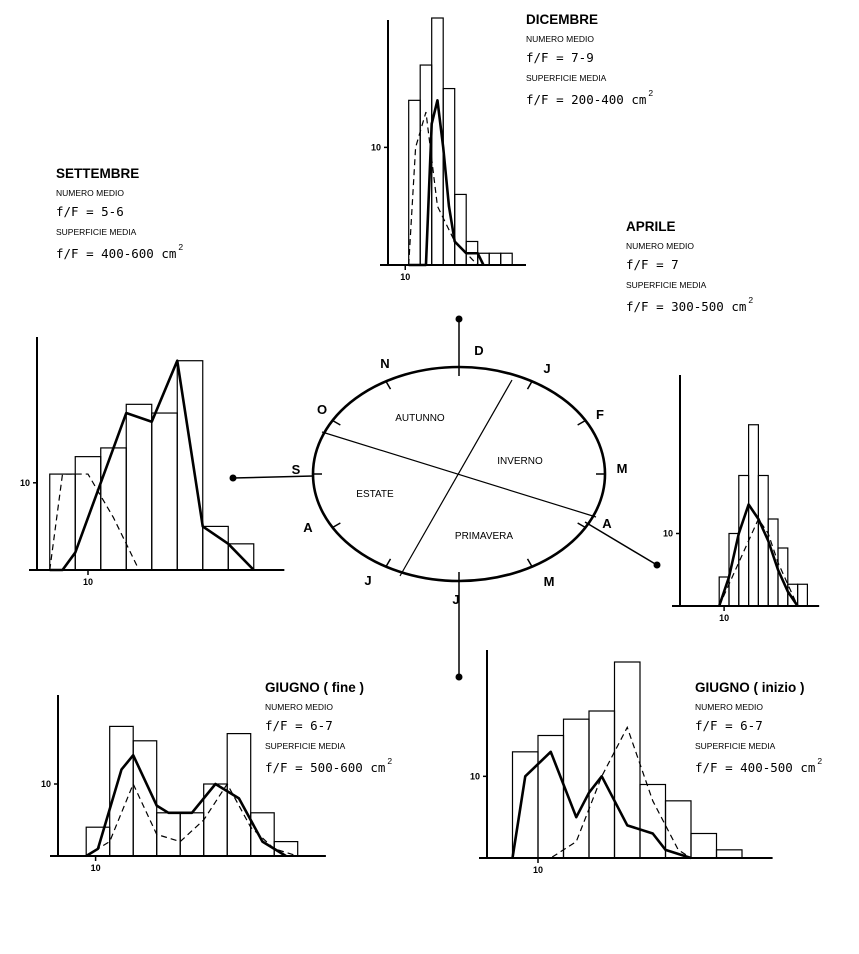 This screenshot has width=859, height=954. What do you see at coordinates (586, 99) in the screenshot?
I see `sup-value-dicembre: f/F = 200-400 cm` at bounding box center [586, 99].